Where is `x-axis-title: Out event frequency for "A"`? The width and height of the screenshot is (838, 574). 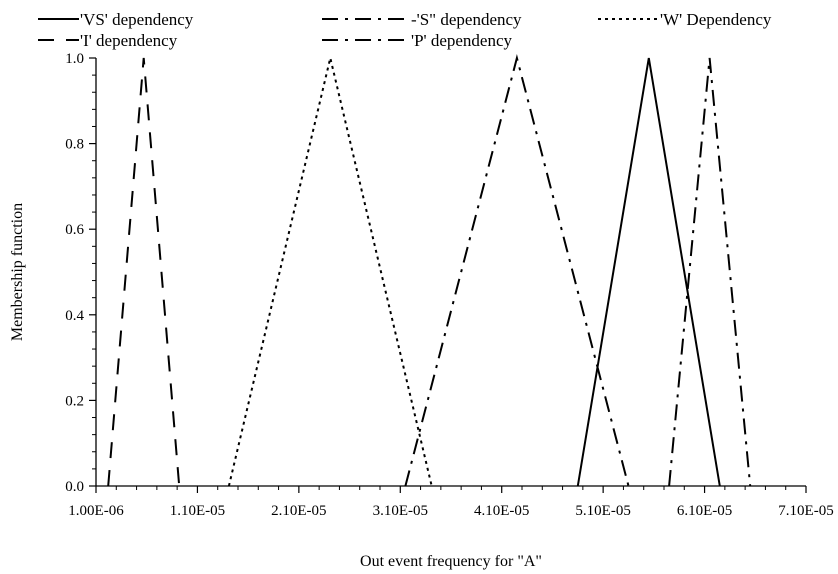
x-axis-title: Out event frequency for "A" is located at coordinates (451, 561).